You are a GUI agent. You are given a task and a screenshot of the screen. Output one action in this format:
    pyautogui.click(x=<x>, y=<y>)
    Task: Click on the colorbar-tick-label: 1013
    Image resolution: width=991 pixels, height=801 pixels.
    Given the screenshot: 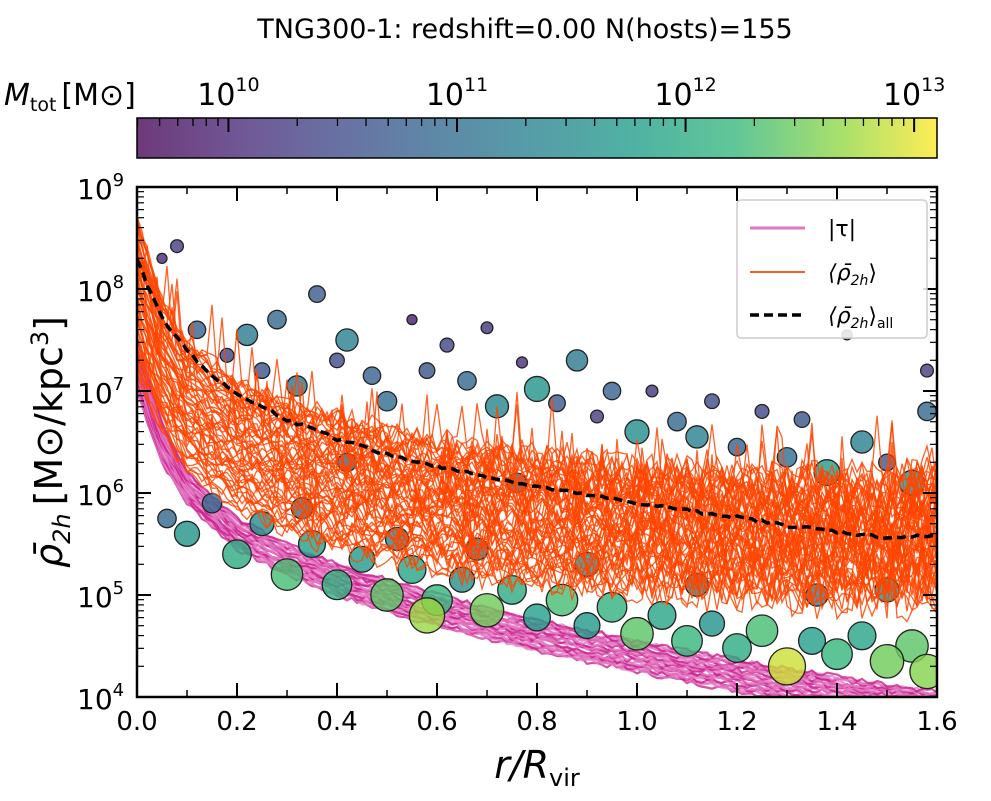 What is the action you would take?
    pyautogui.click(x=914, y=93)
    